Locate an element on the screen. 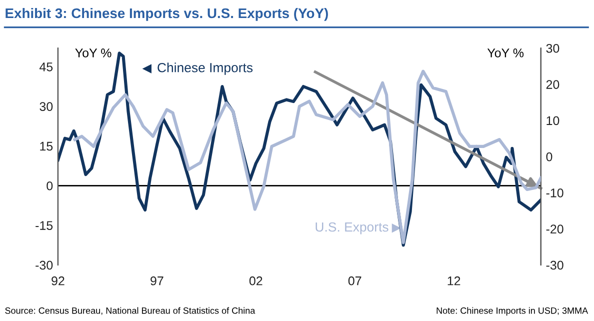 This screenshot has height=321, width=594. y-tick-label: 15 is located at coordinates (46, 146).